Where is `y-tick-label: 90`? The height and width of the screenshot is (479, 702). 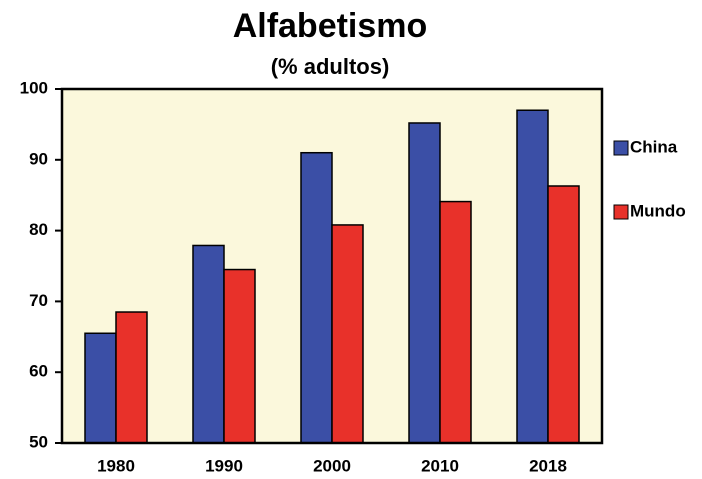 y-tick-label: 90 is located at coordinates (38, 158).